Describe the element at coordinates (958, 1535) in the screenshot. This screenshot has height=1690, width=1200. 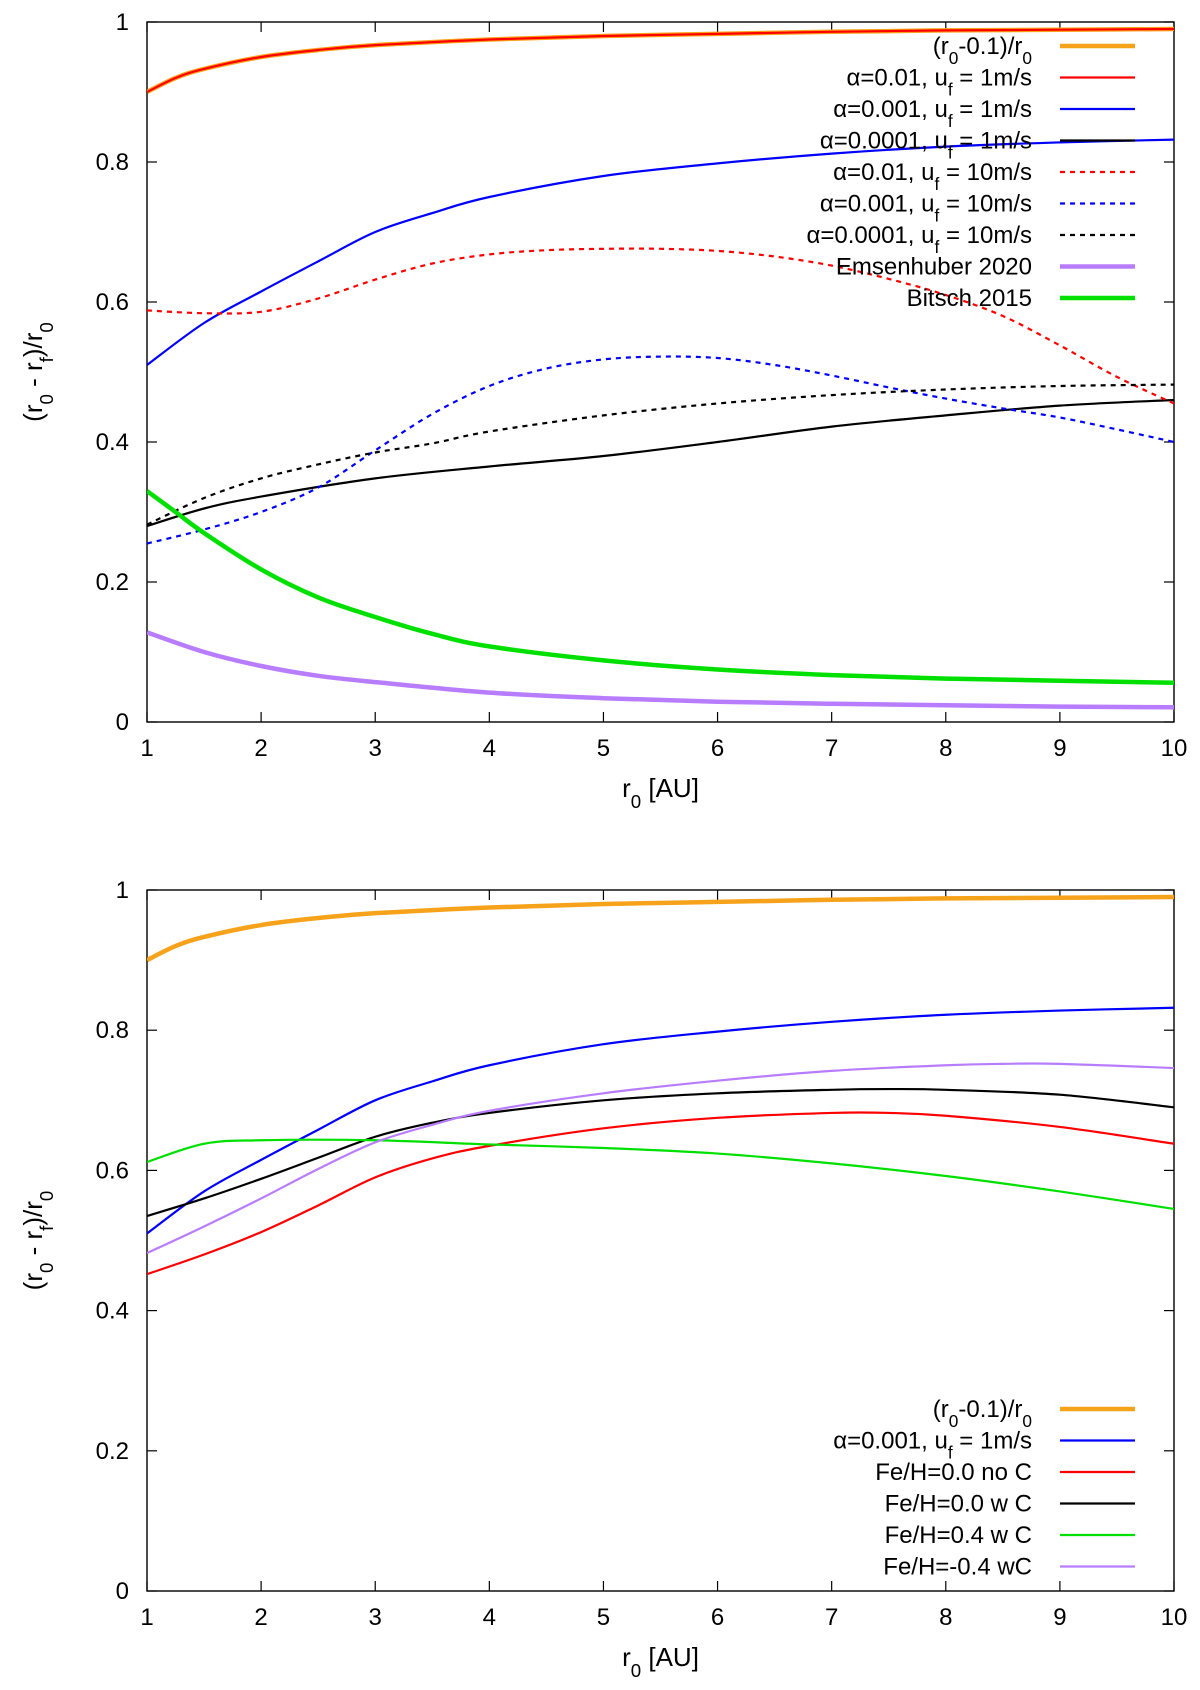
I see `legend-label-1-4: Fe/H=0.4 w C` at that location.